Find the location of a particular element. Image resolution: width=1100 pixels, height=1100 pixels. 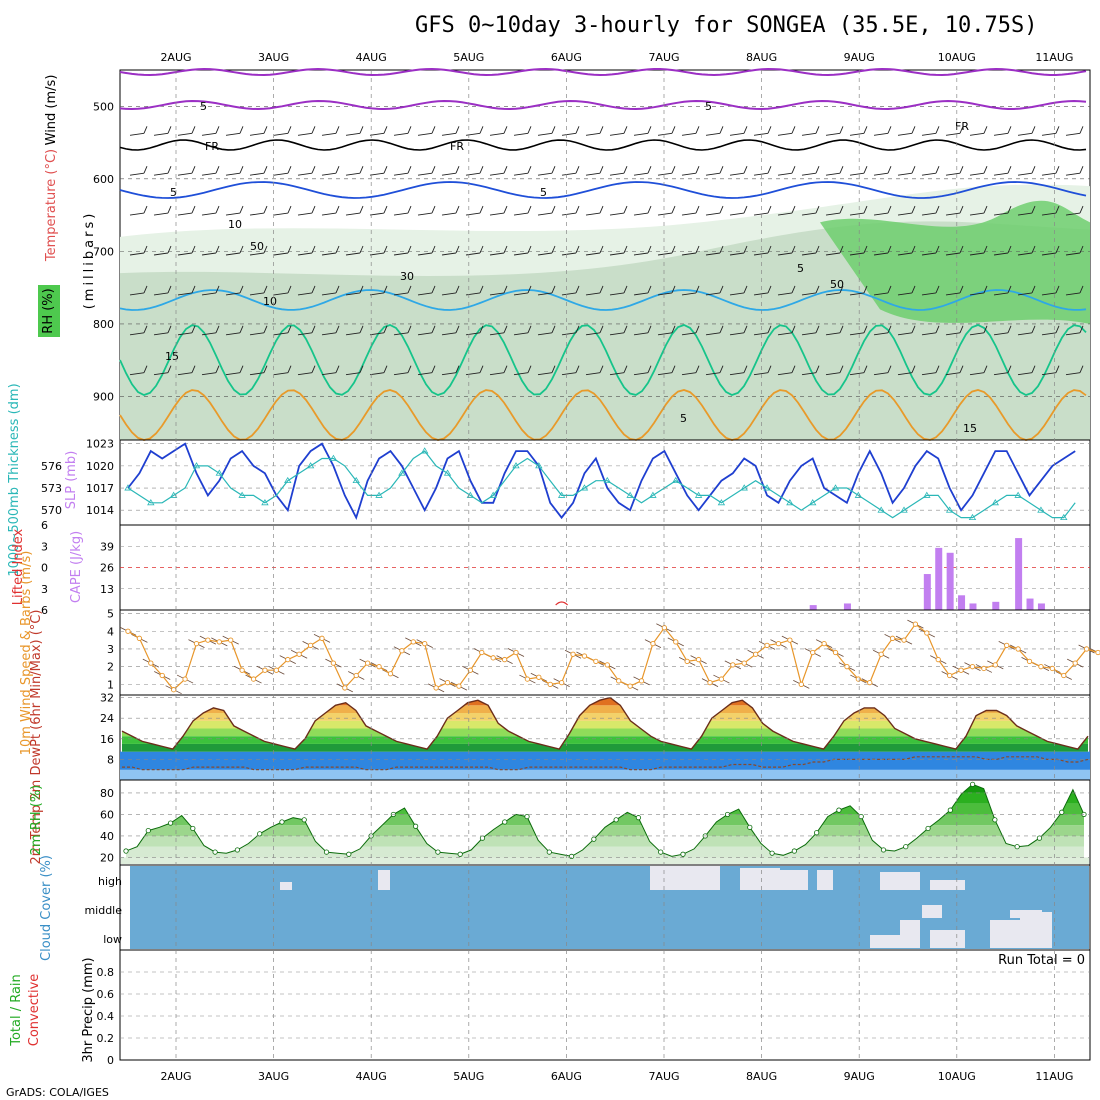

dewpt-line is located at coordinates (605, 763).